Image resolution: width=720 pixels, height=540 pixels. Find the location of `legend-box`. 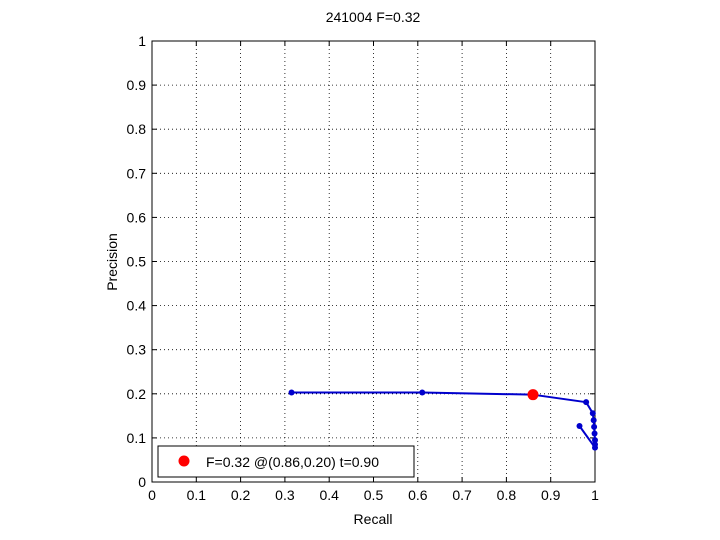

legend-box is located at coordinates (286, 461).